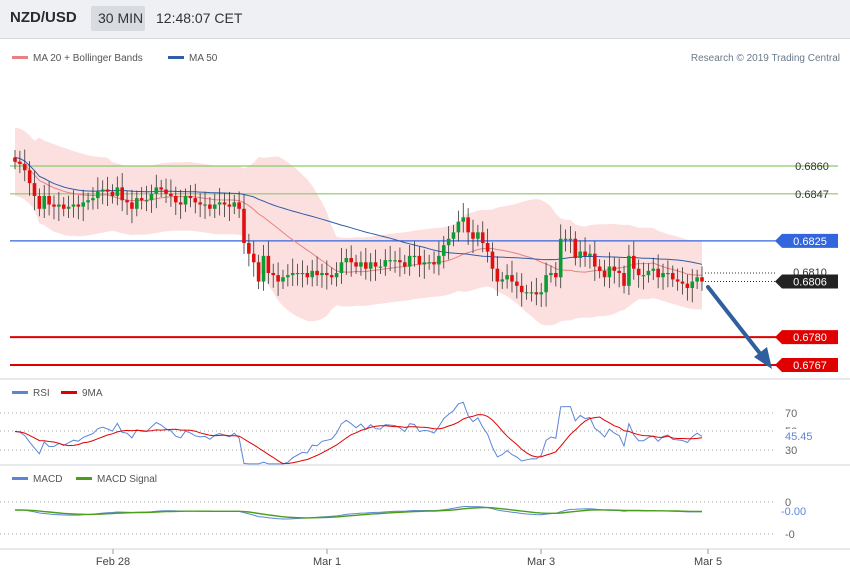 This screenshot has height=576, width=850. Describe the element at coordinates (358, 512) in the screenshot. I see `macd-signal-line` at that location.